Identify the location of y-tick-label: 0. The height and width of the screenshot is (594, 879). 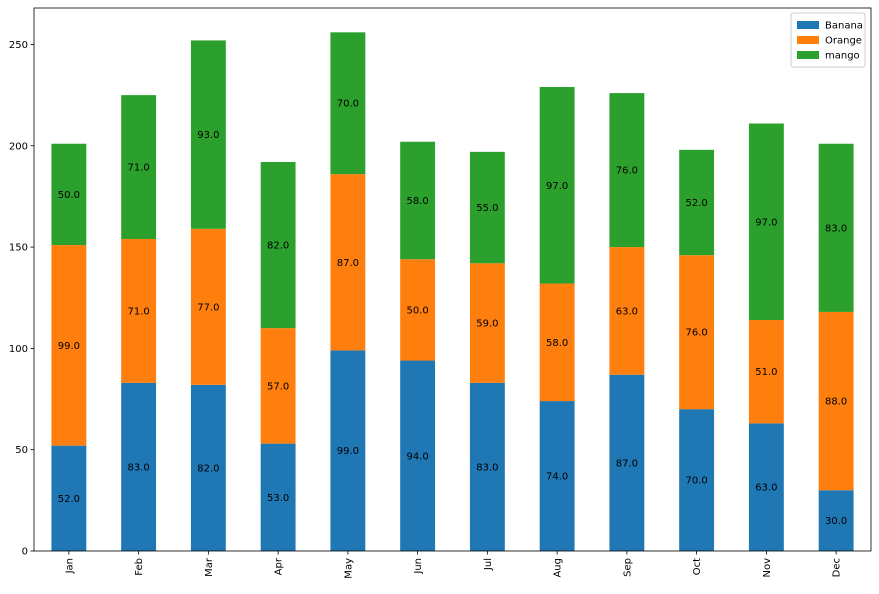
(25, 552).